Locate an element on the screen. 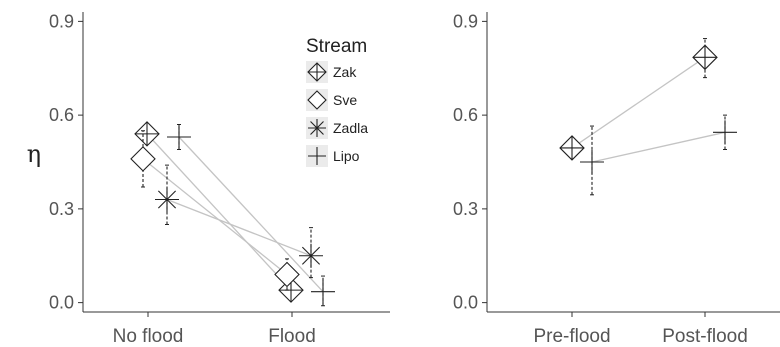  y-axis-title: η is located at coordinates (34, 154).